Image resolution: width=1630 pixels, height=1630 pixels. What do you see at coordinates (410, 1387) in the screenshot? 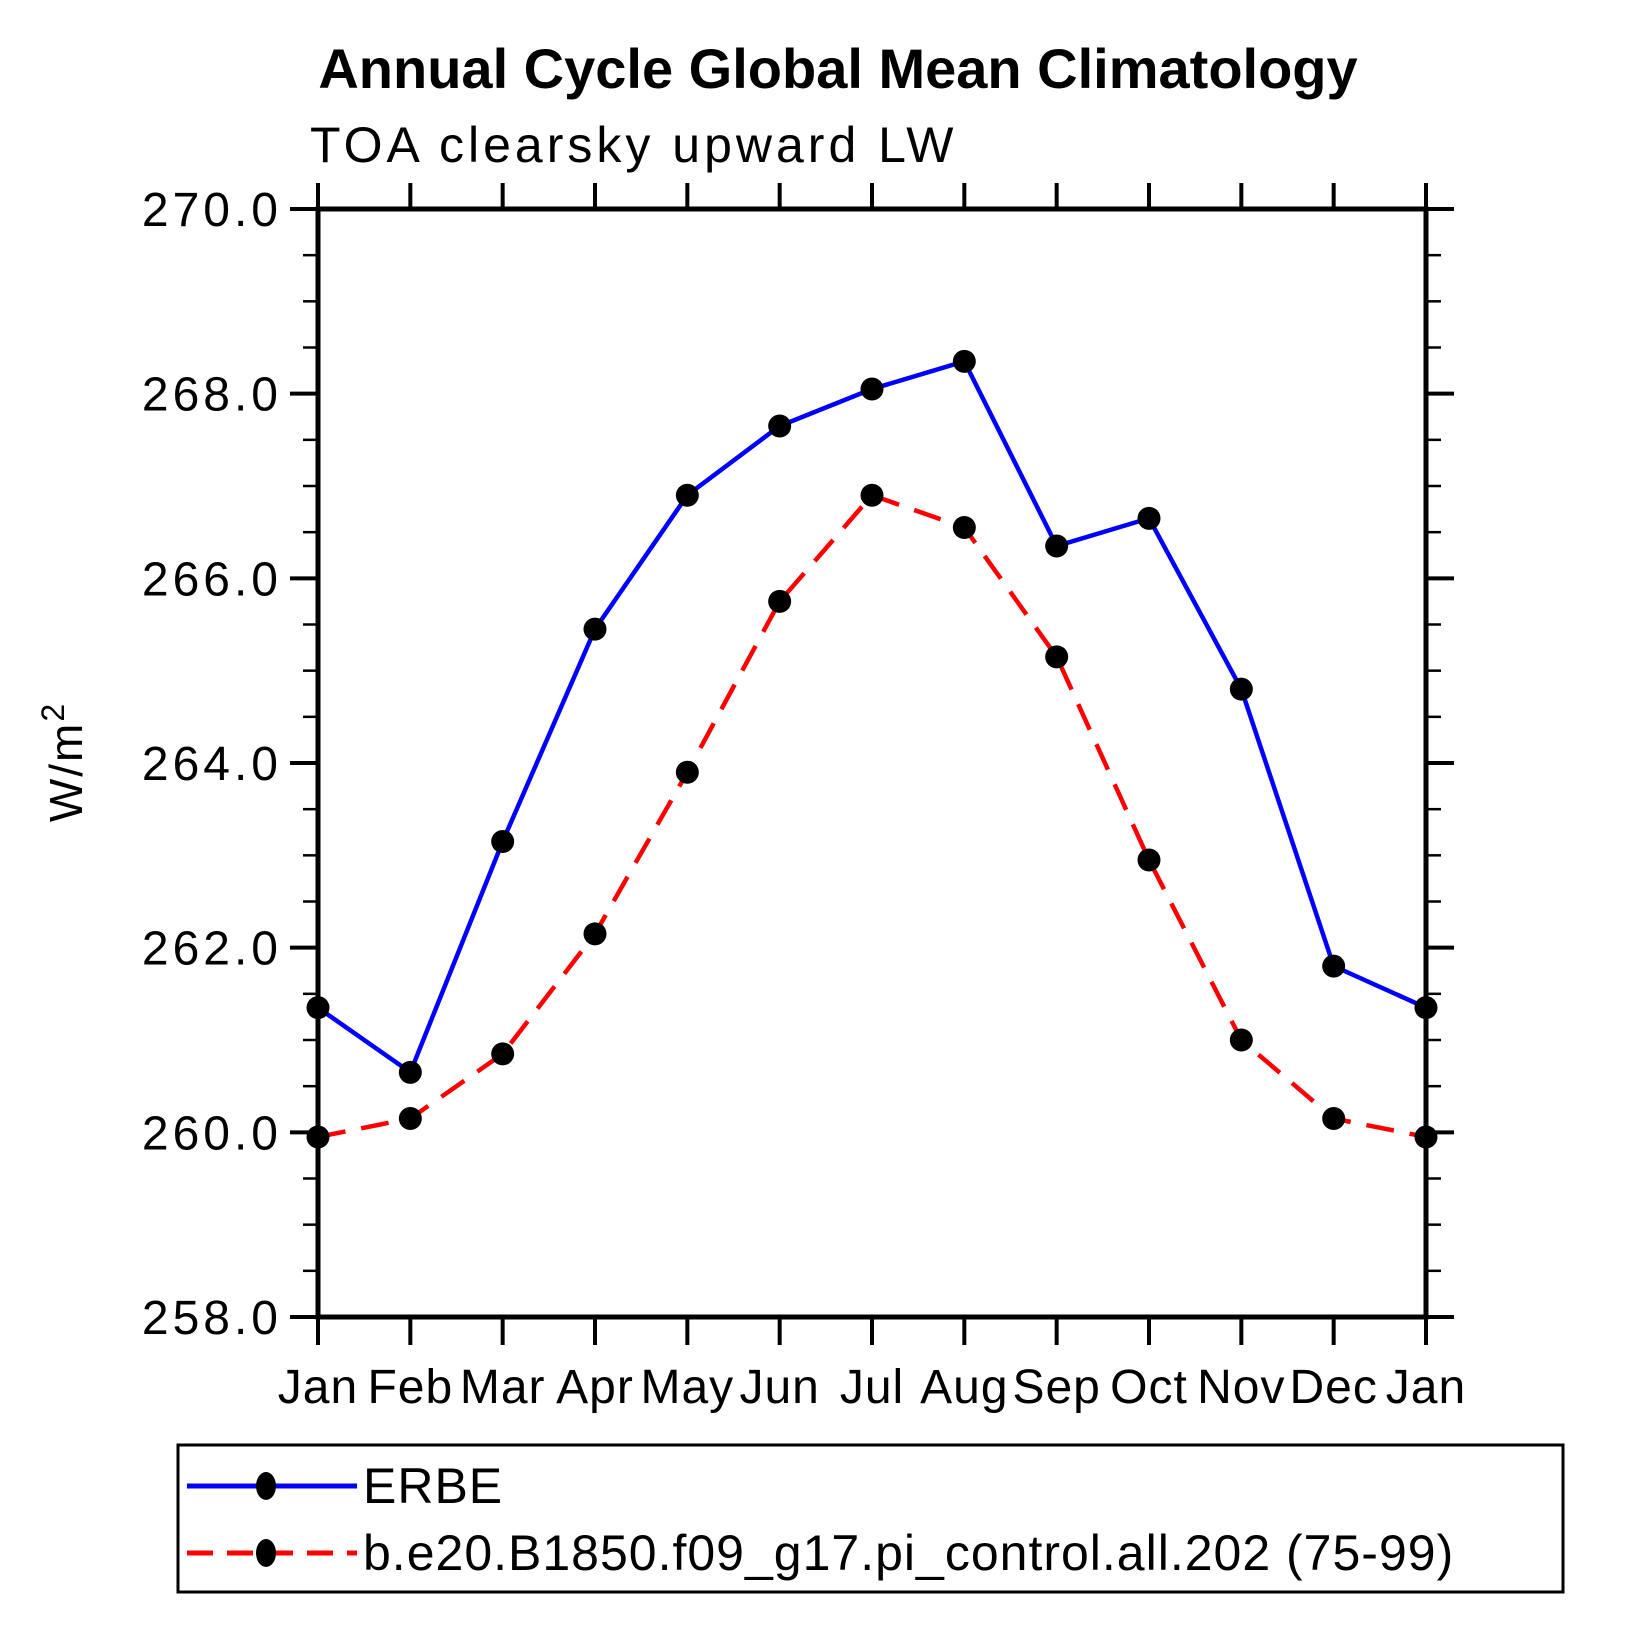
I see `x-tick-label: Feb` at bounding box center [410, 1387].